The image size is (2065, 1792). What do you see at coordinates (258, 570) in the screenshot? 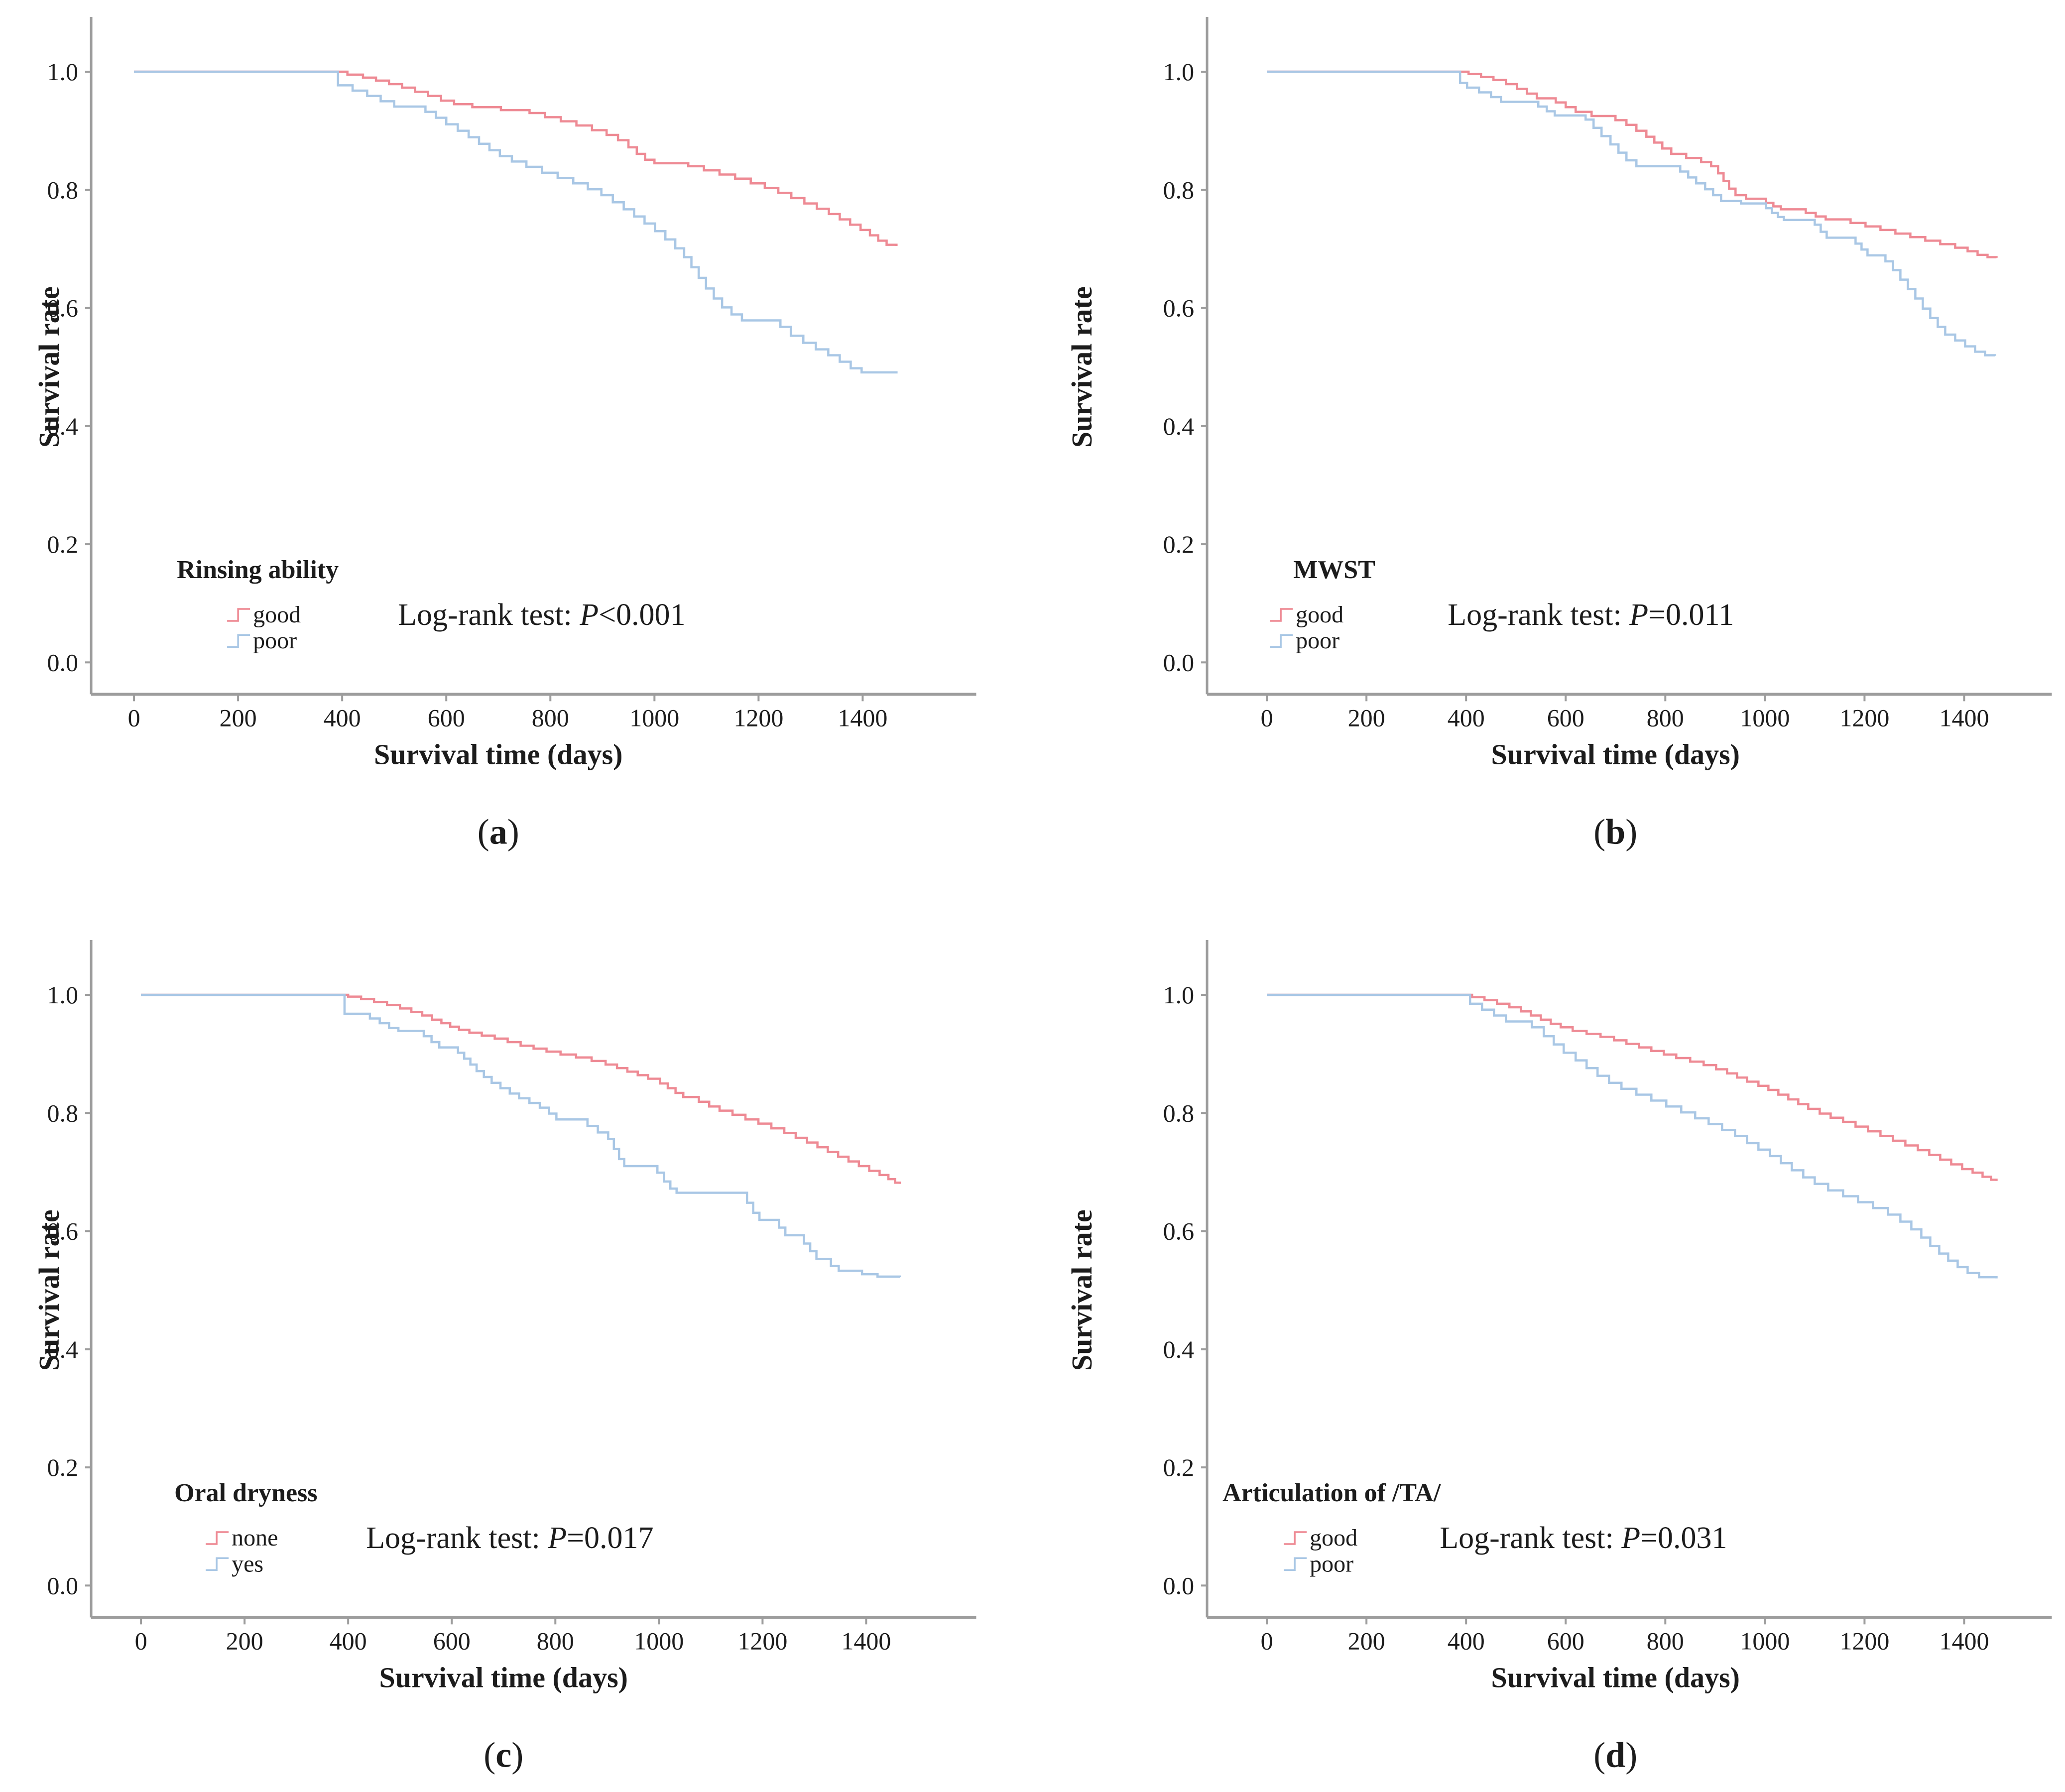
I see `legend-title: Rinsing ability` at bounding box center [258, 570].